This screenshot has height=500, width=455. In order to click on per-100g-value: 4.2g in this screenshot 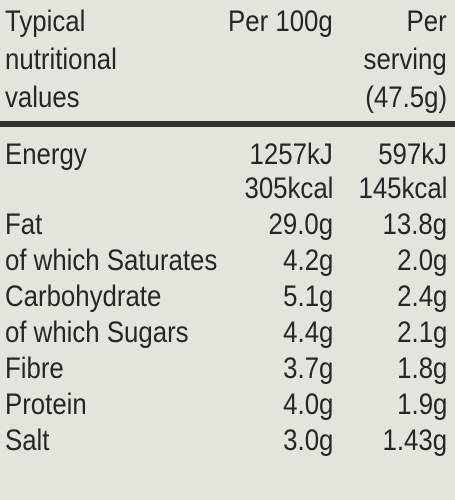, I will do `click(307, 260)`.